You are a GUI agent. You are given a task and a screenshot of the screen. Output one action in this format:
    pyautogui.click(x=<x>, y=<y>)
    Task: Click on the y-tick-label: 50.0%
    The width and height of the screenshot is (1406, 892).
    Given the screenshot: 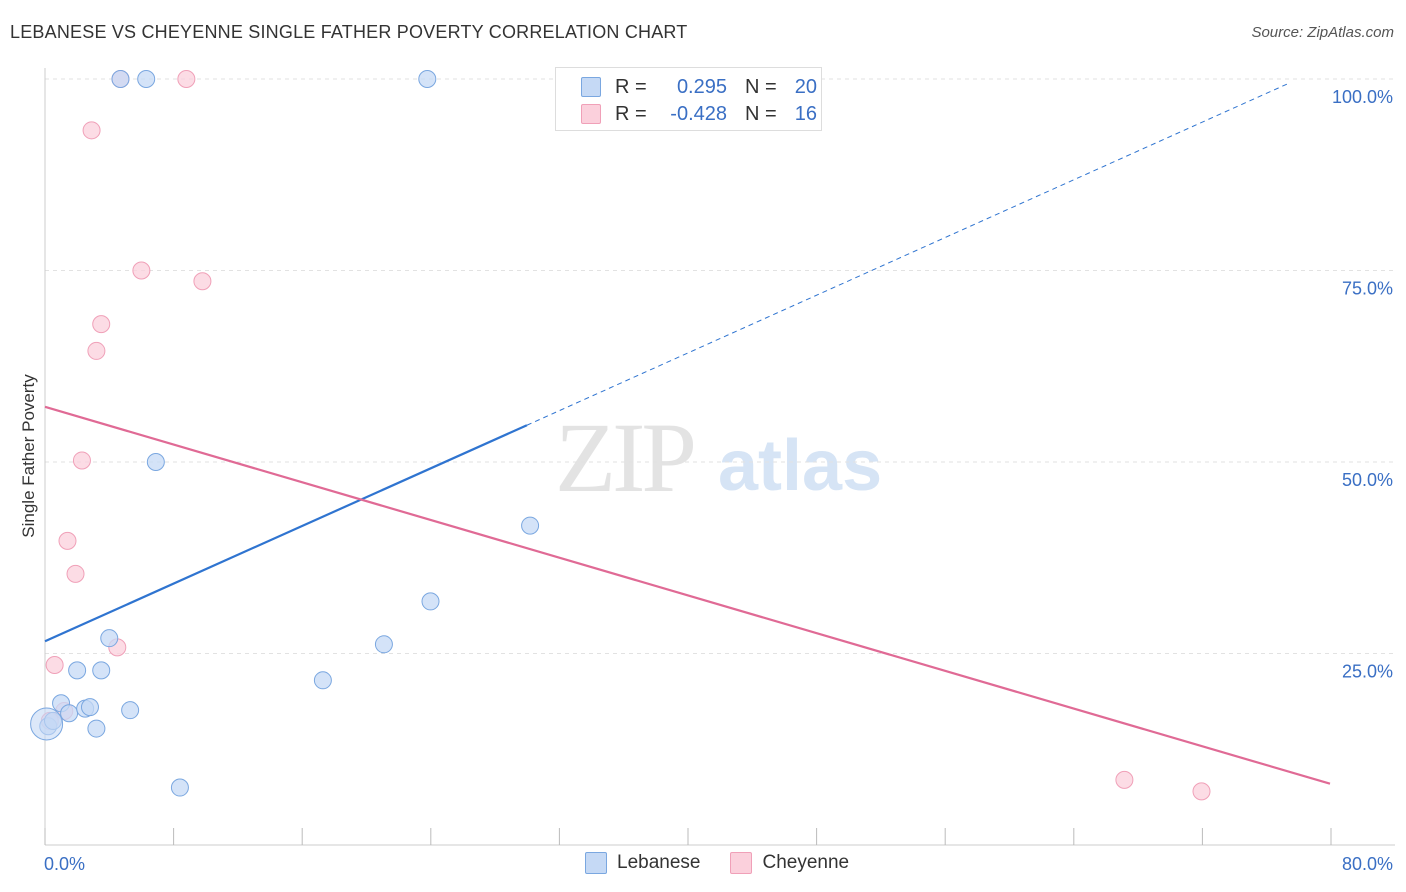 What is the action you would take?
    pyautogui.click(x=1367, y=480)
    